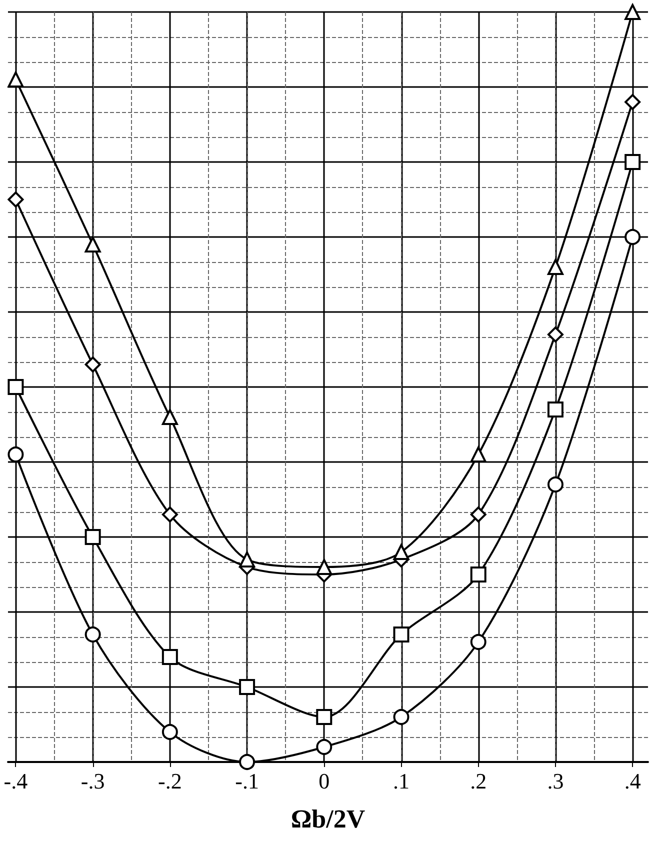 Image resolution: width=666 pixels, height=844 pixels. What do you see at coordinates (632, 781) in the screenshot?
I see `x-tick-label: .4` at bounding box center [632, 781].